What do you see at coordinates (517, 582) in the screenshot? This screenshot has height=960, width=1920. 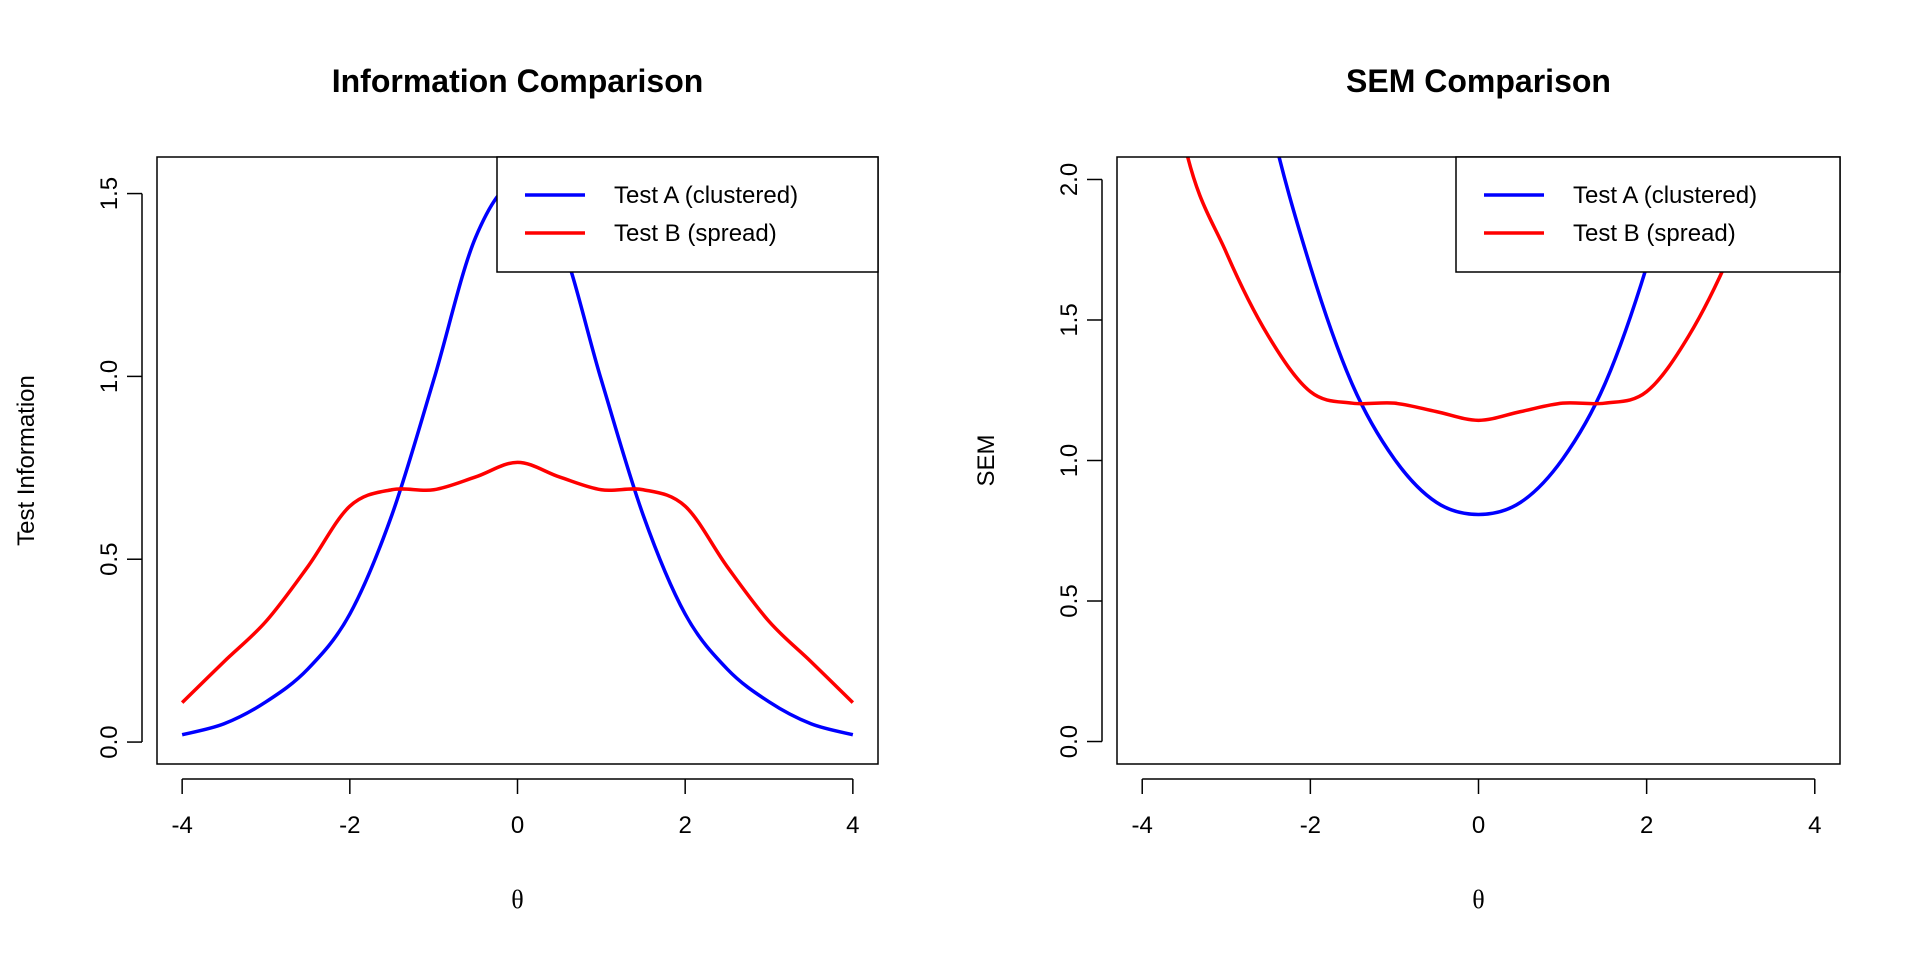 I see `series-line-test-b` at bounding box center [517, 582].